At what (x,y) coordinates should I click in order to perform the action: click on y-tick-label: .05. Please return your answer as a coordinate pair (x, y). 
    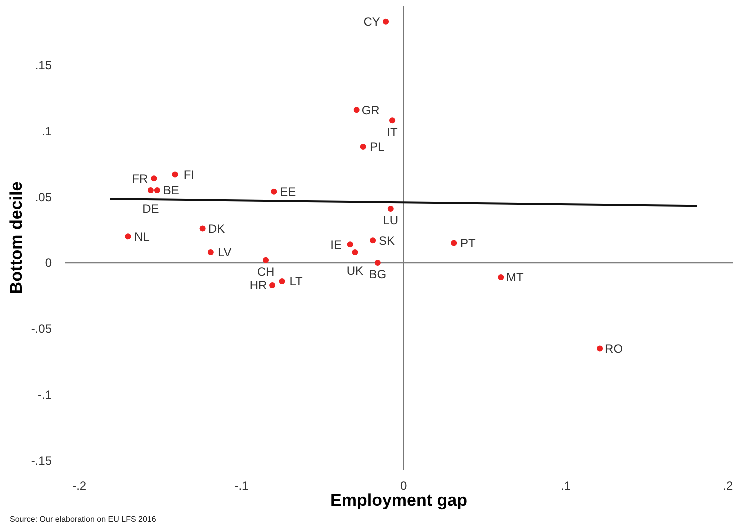
    Looking at the image, I should click on (43, 197).